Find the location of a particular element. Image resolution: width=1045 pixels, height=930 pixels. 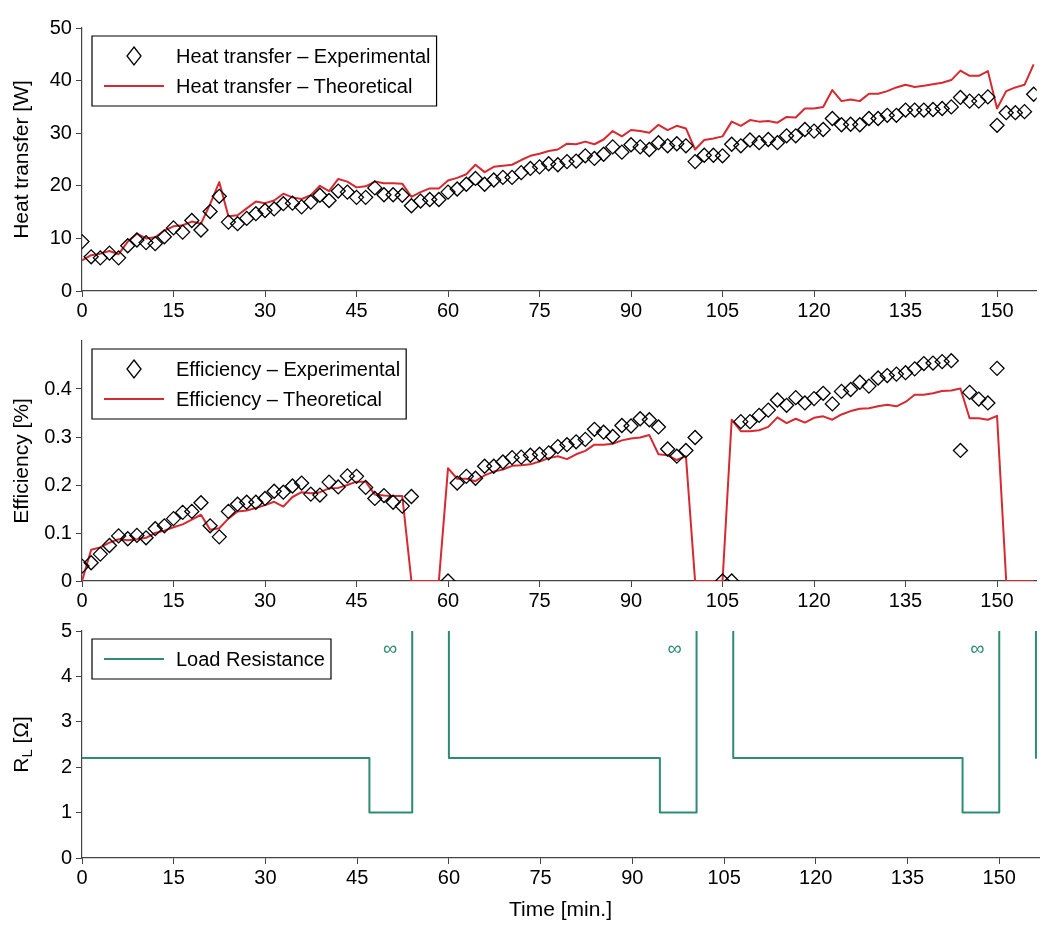

x-axis-title: Time [min.] is located at coordinates (560, 908).